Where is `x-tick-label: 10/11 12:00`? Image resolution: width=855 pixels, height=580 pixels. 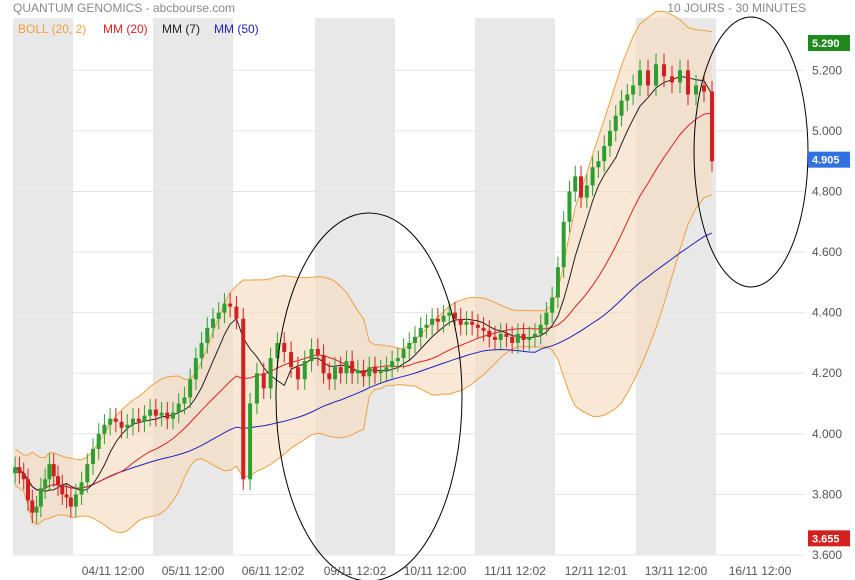 x-tick-label: 10/11 12:00 is located at coordinates (435, 571).